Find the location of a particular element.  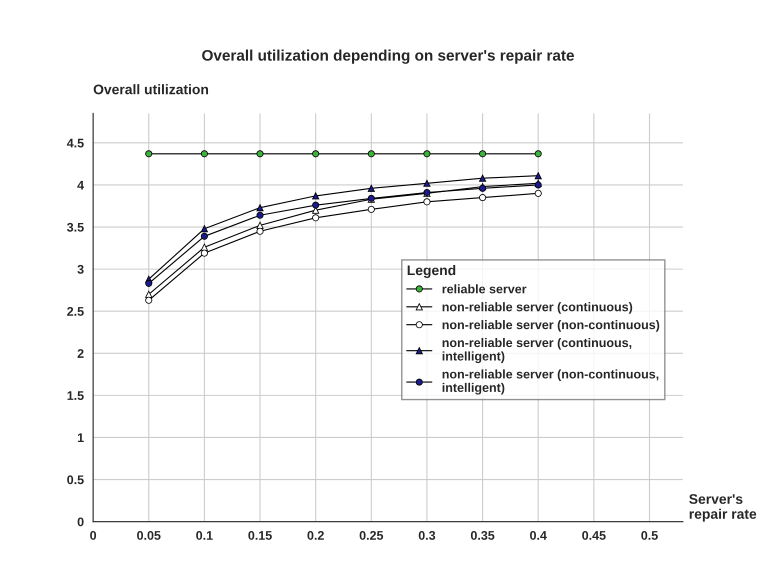

y-tick-label: 1.5 is located at coordinates (76, 395).